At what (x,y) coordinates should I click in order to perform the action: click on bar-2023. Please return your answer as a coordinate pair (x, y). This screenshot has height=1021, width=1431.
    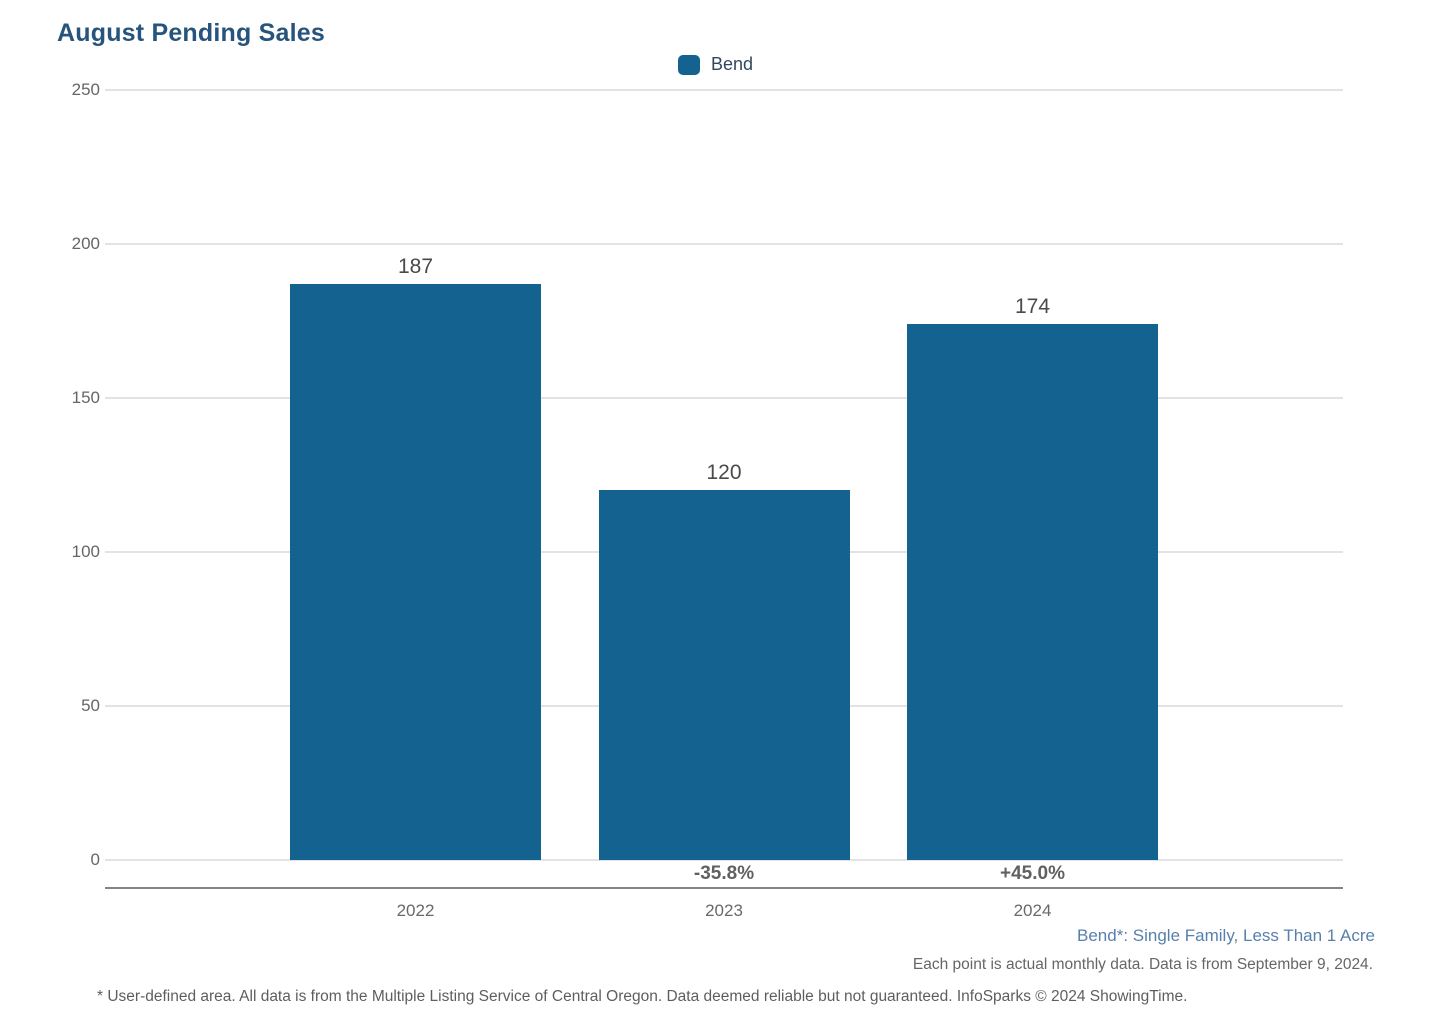
    Looking at the image, I should click on (724, 675).